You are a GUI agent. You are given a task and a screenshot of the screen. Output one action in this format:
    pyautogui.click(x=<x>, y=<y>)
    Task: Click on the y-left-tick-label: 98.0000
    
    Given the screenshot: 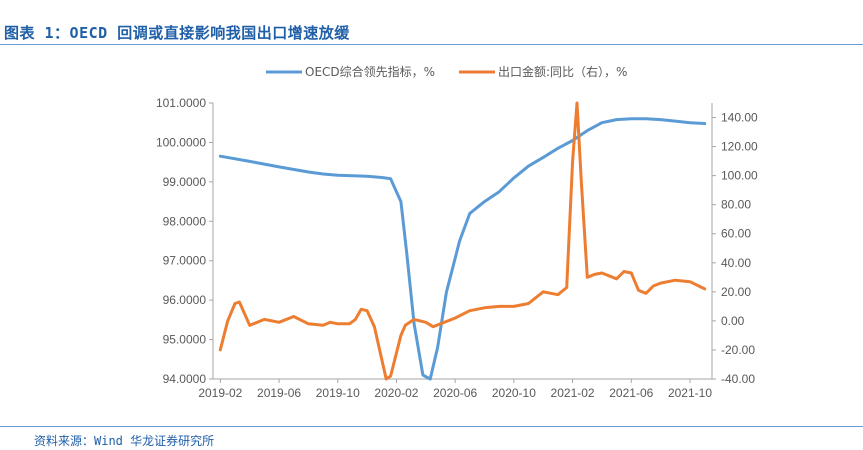 What is the action you would take?
    pyautogui.click(x=185, y=221)
    